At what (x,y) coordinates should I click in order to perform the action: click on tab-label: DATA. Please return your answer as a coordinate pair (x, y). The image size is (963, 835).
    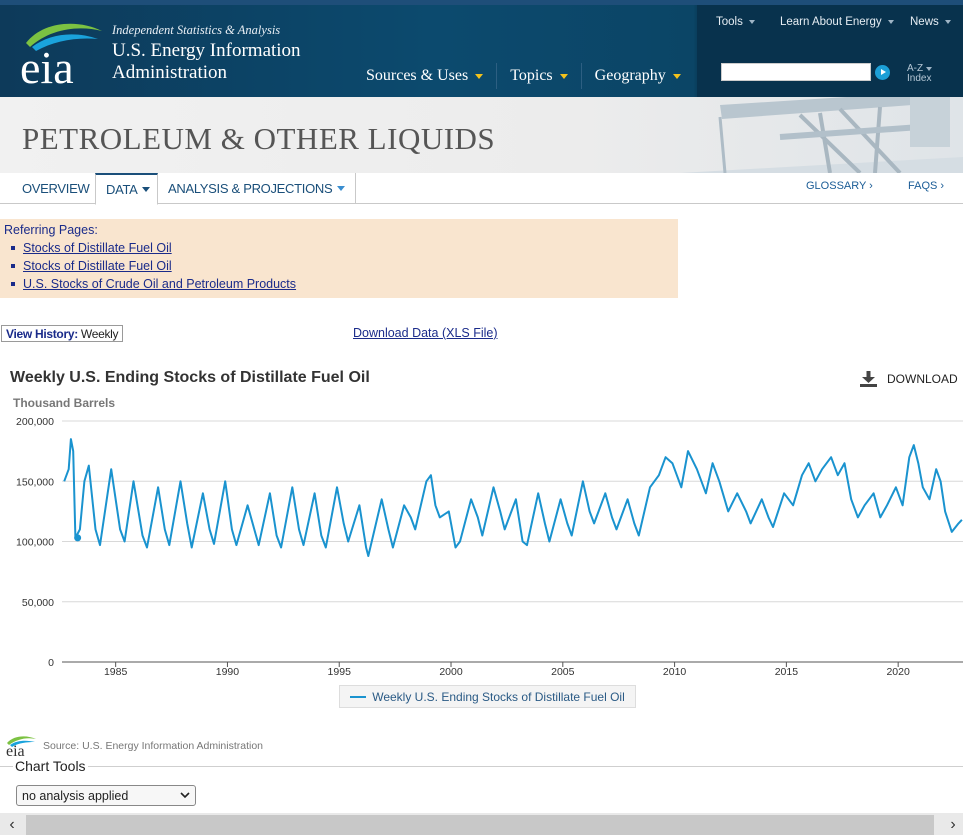
    Looking at the image, I should click on (122, 189).